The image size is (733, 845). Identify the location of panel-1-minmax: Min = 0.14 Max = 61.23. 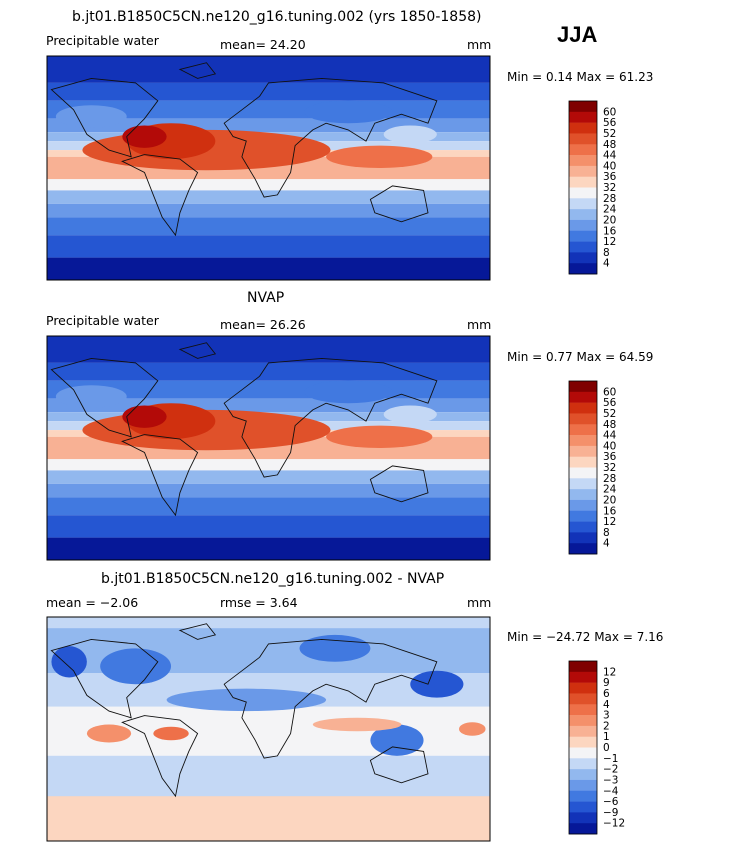
(580, 77).